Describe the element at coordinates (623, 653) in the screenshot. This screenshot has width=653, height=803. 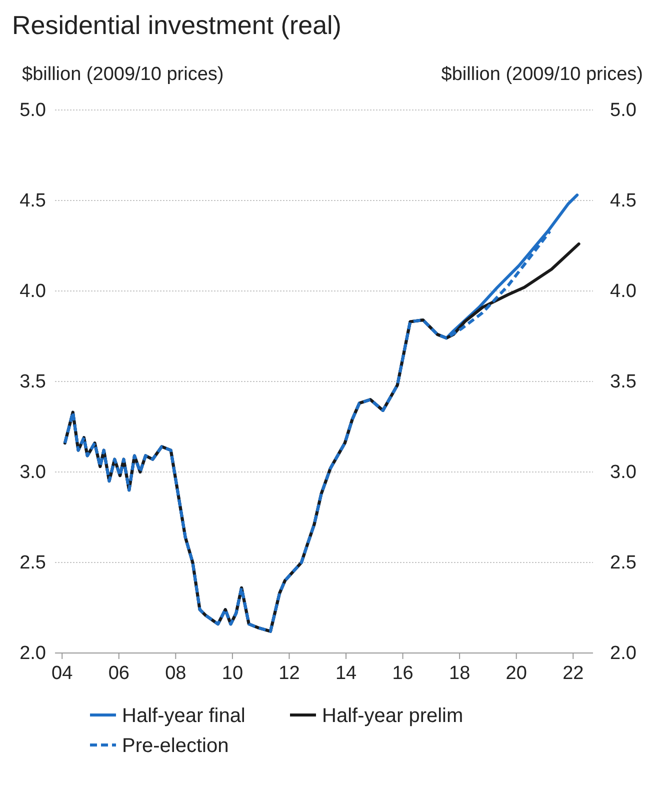
I see `y2-tick-label: 2.0` at that location.